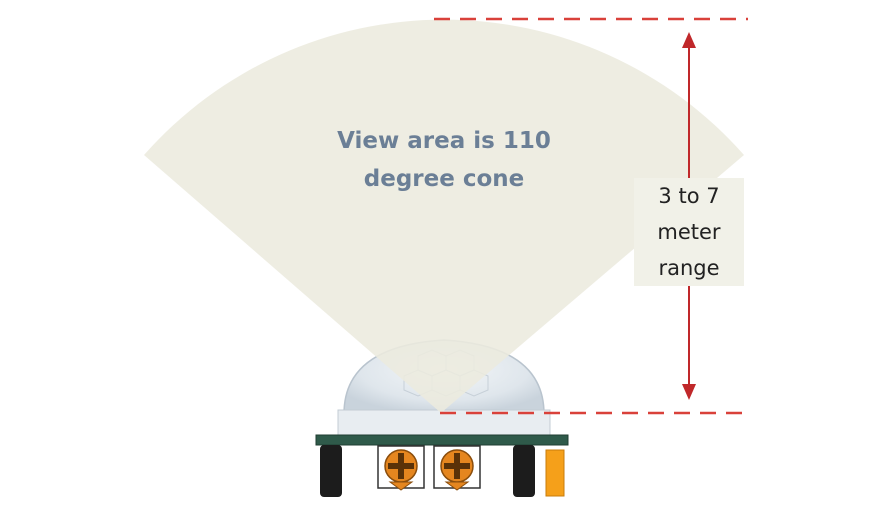 This screenshot has width=886, height=522. I want to click on pcb-board, so click(442, 440).